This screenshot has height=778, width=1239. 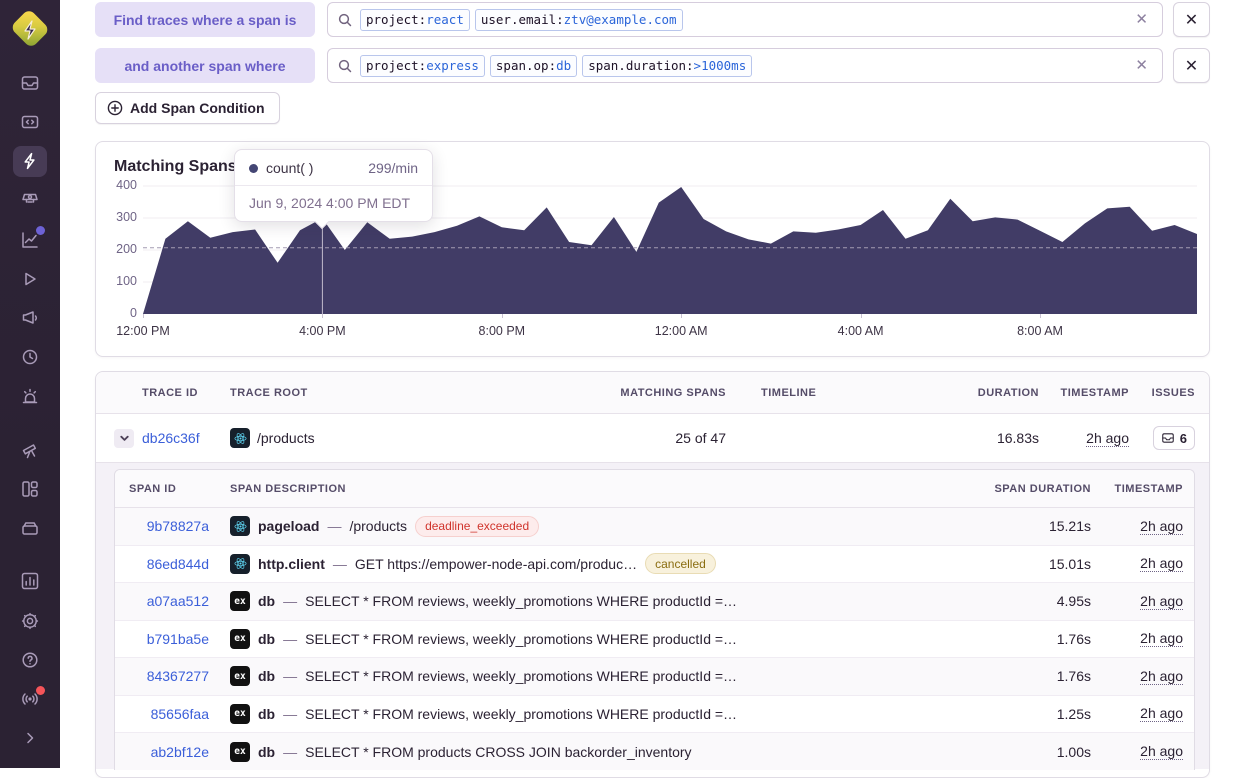 I want to click on span-id-link: 84367277, so click(x=177, y=676).